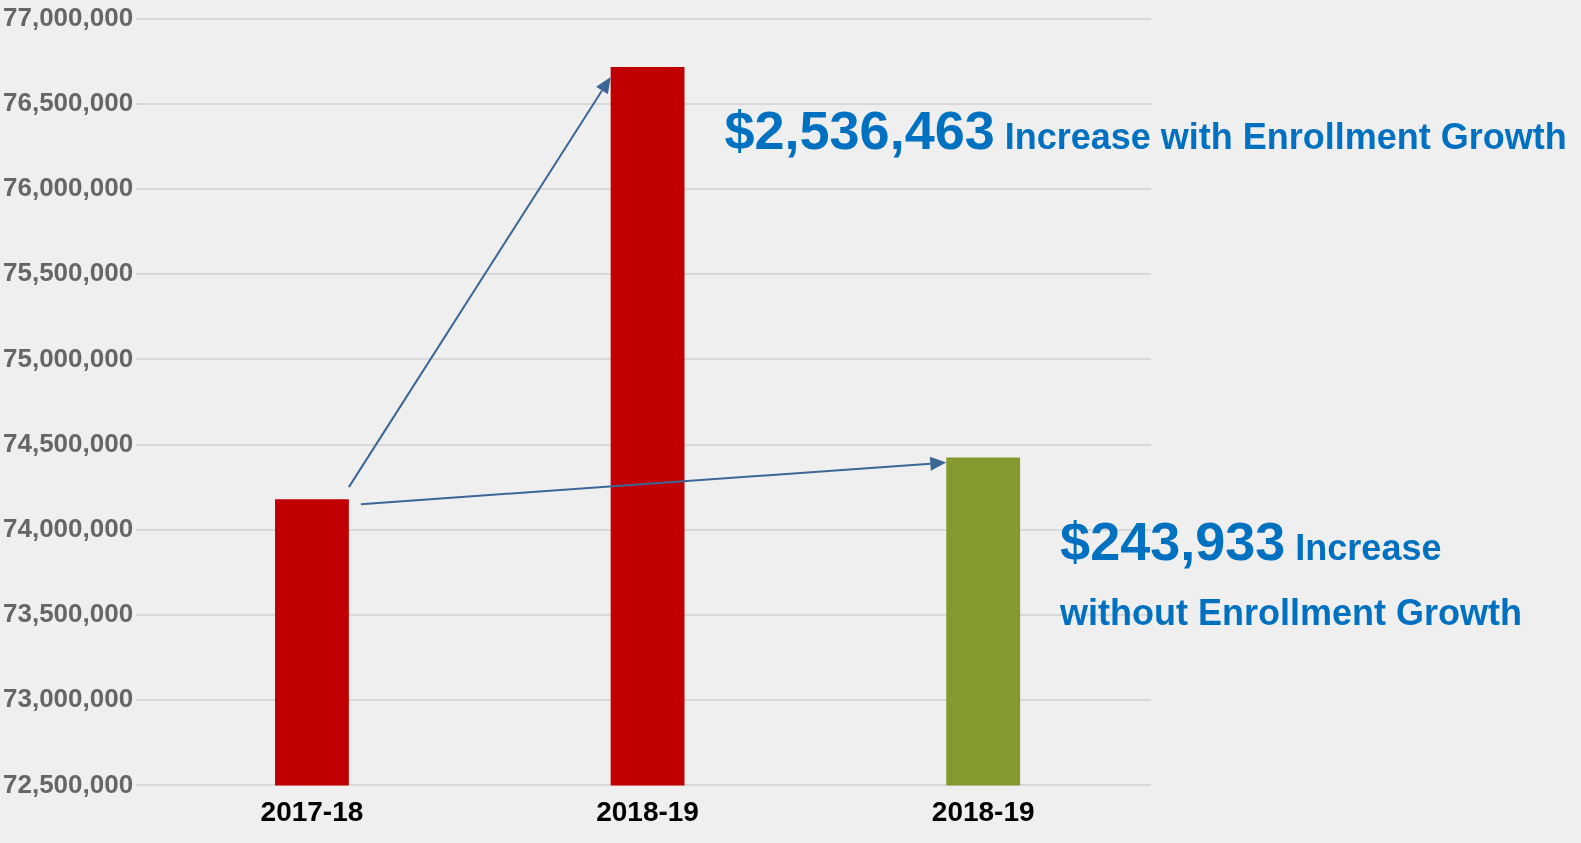 The height and width of the screenshot is (843, 1581). What do you see at coordinates (68, 698) in the screenshot?
I see `y-tick-label: 73,000,000` at bounding box center [68, 698].